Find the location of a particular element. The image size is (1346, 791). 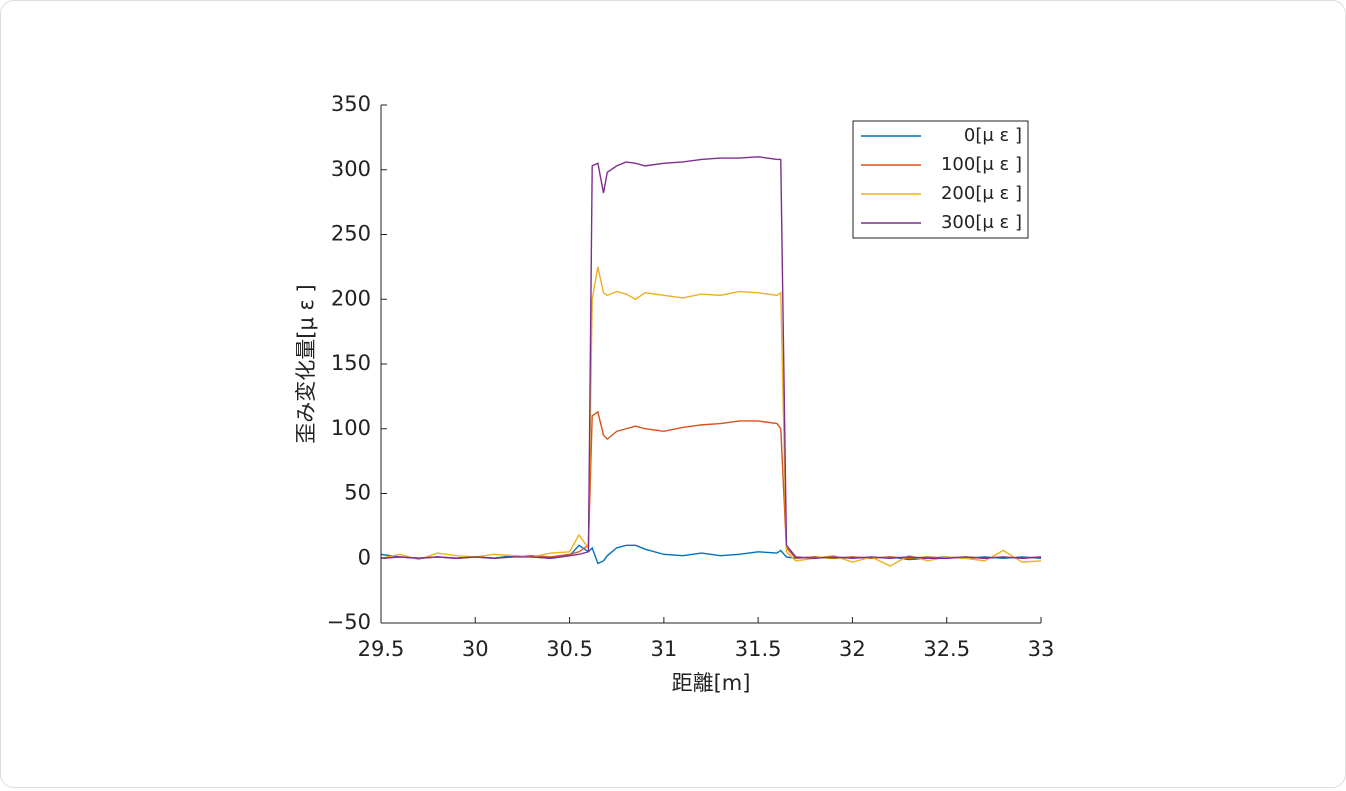

x-tick-label: 30.5 is located at coordinates (569, 649).